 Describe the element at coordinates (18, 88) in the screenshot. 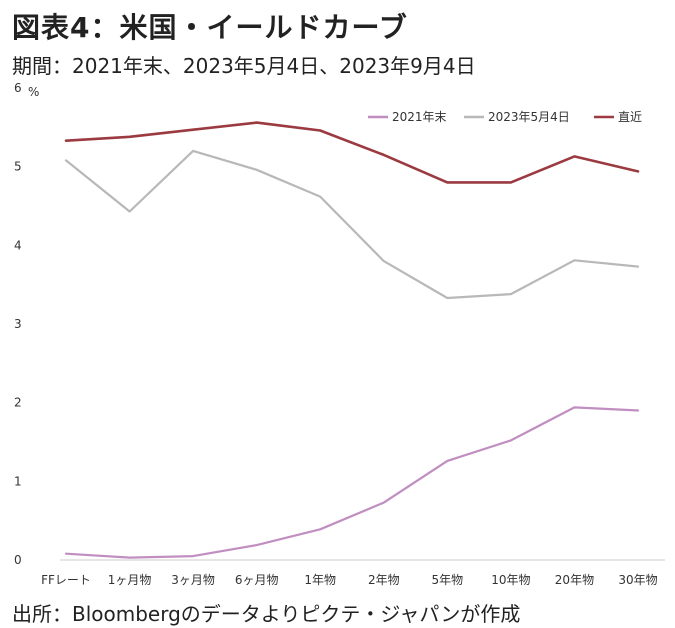

I see `y-tick-label: 6` at that location.